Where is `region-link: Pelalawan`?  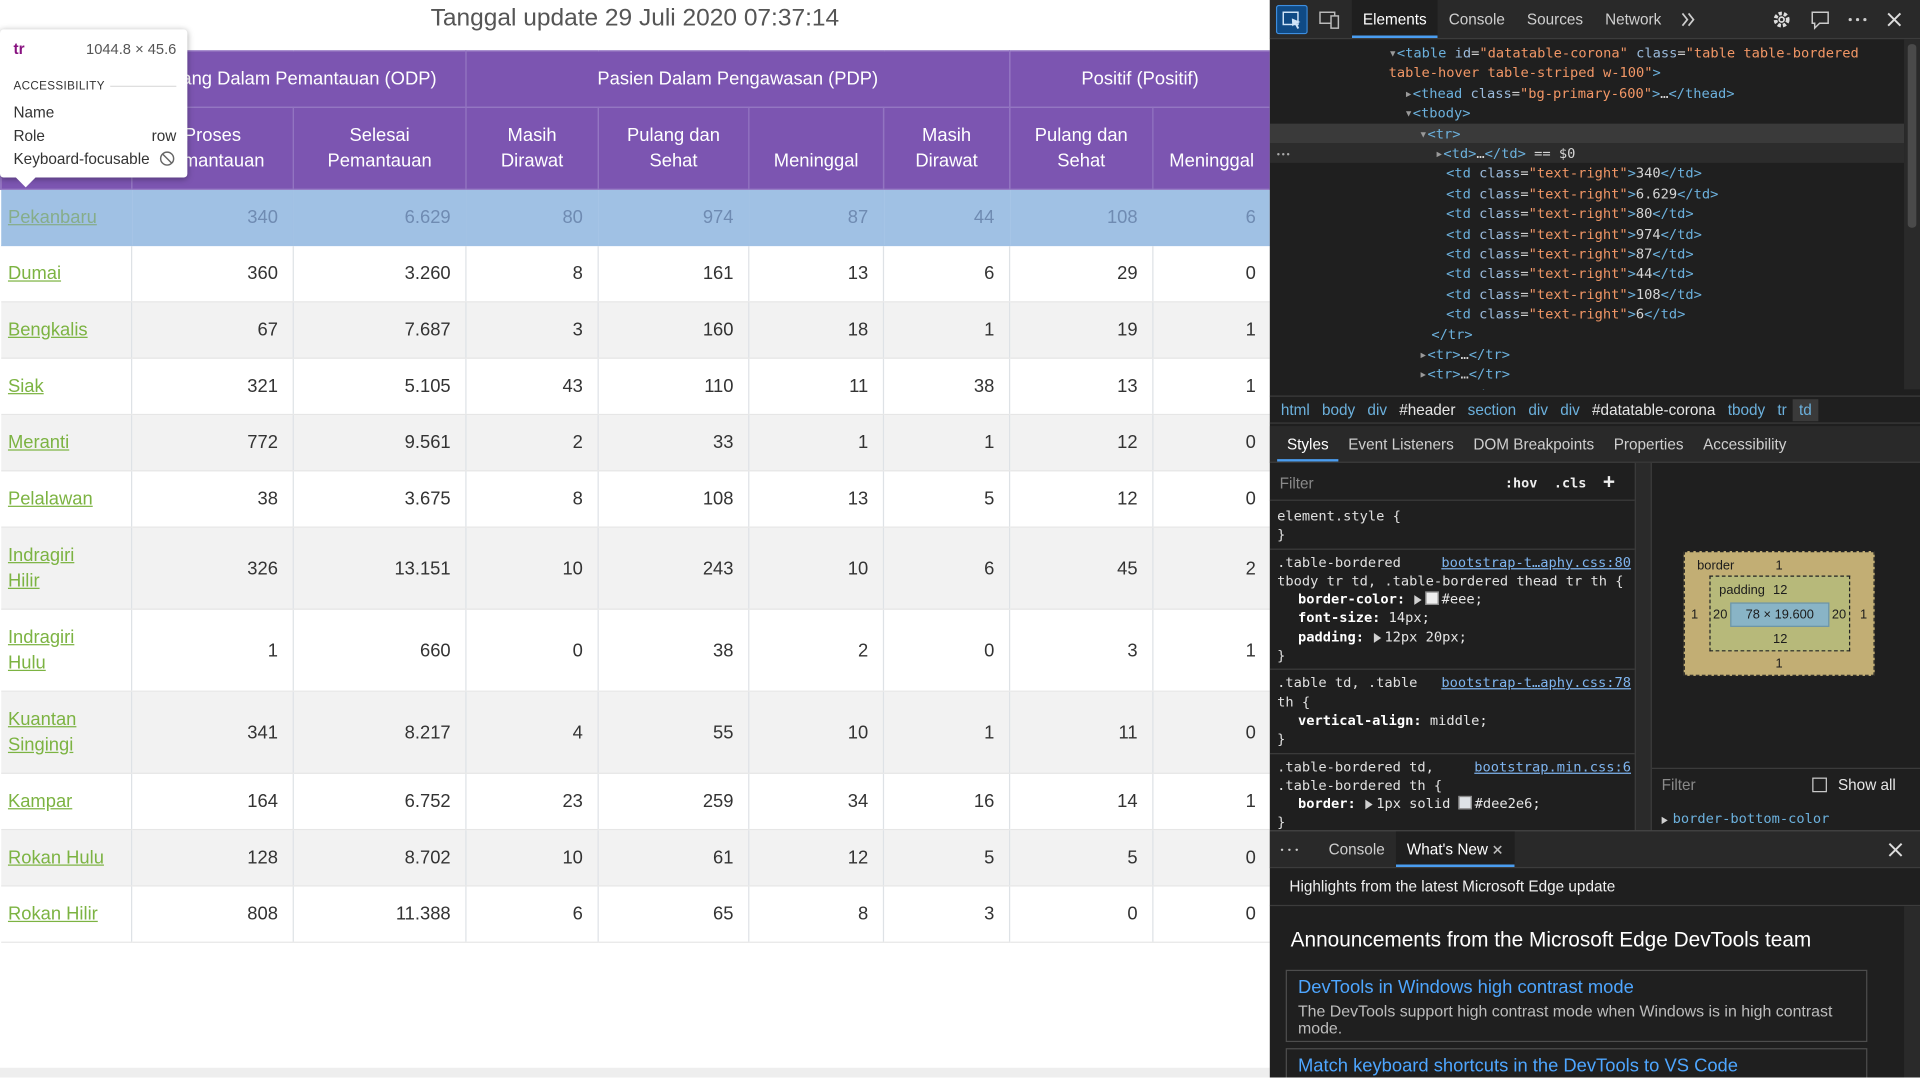
region-link: Pelalawan is located at coordinates (50, 499).